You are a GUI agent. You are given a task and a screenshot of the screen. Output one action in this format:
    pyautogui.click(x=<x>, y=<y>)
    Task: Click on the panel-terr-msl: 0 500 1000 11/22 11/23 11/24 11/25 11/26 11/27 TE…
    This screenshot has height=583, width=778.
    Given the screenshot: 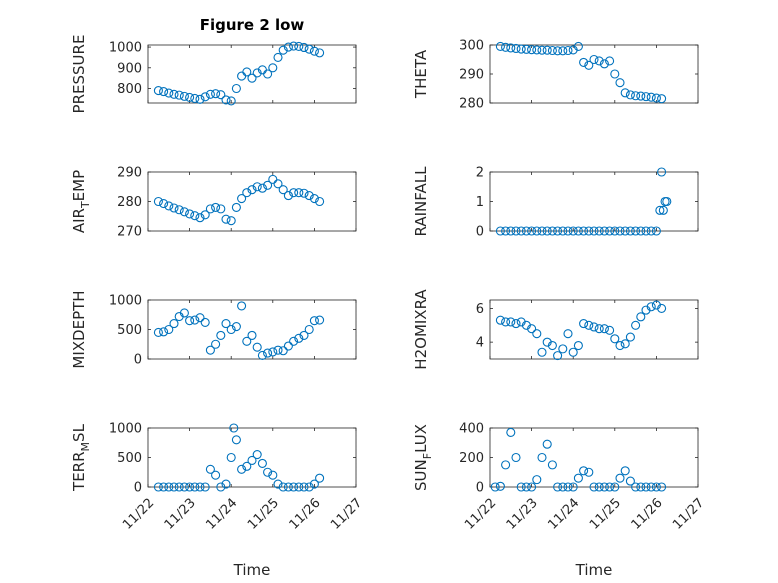 What is the action you would take?
    pyautogui.click(x=217, y=477)
    